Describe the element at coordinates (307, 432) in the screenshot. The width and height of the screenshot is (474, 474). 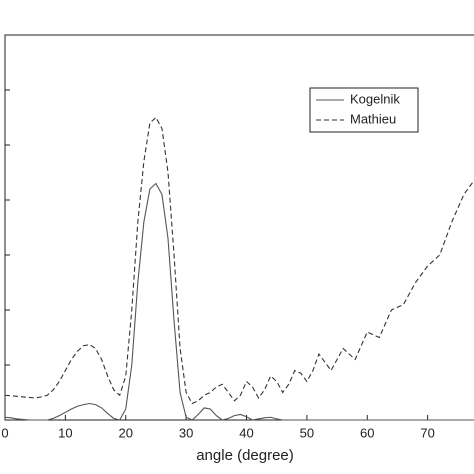
I see `x-tick-label: 50` at that location.